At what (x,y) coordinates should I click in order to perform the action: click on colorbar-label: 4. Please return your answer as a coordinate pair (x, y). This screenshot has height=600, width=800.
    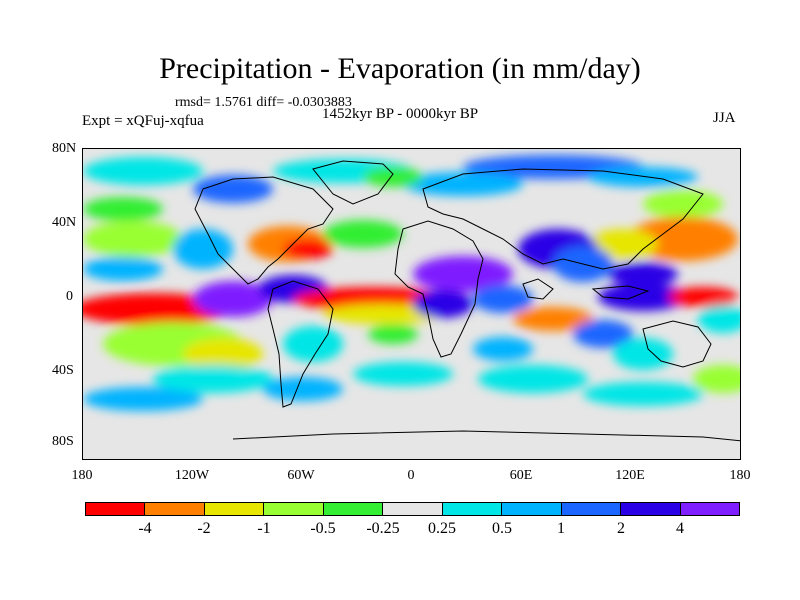
    Looking at the image, I should click on (680, 528).